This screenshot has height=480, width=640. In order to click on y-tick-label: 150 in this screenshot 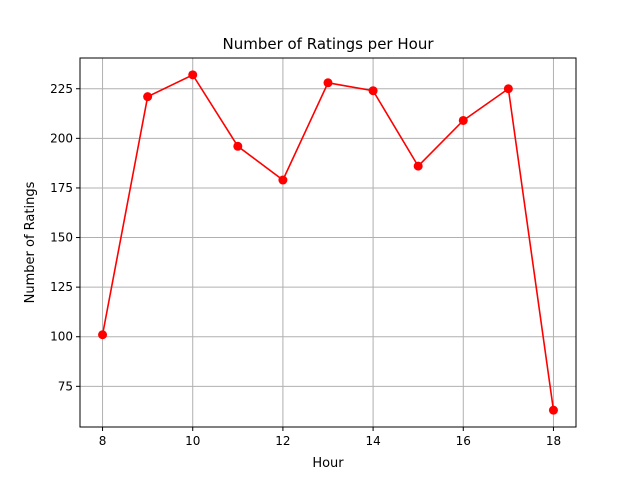, I will do `click(61, 238)`.